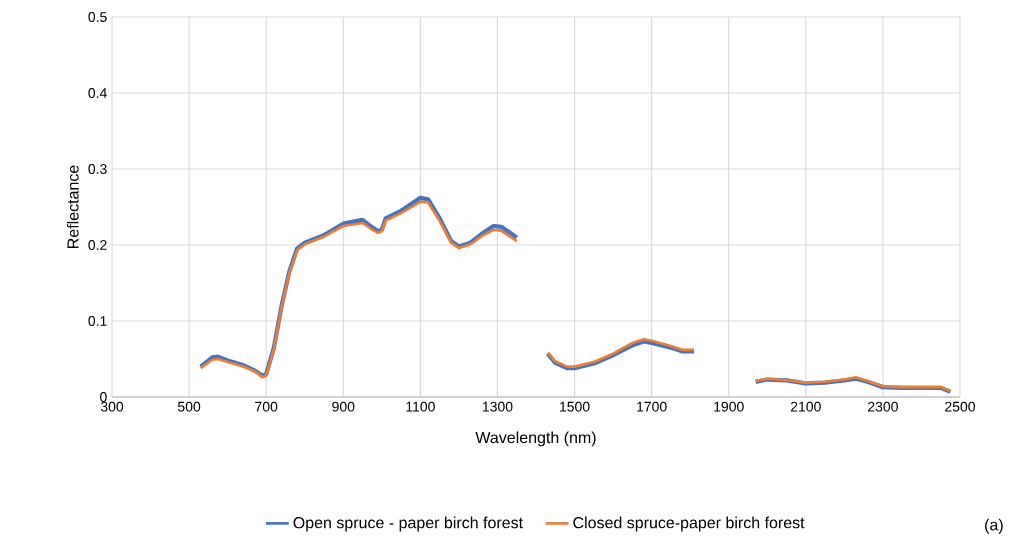 This screenshot has width=1033, height=554. What do you see at coordinates (343, 406) in the screenshot?
I see `x-tick-label: 900` at bounding box center [343, 406].